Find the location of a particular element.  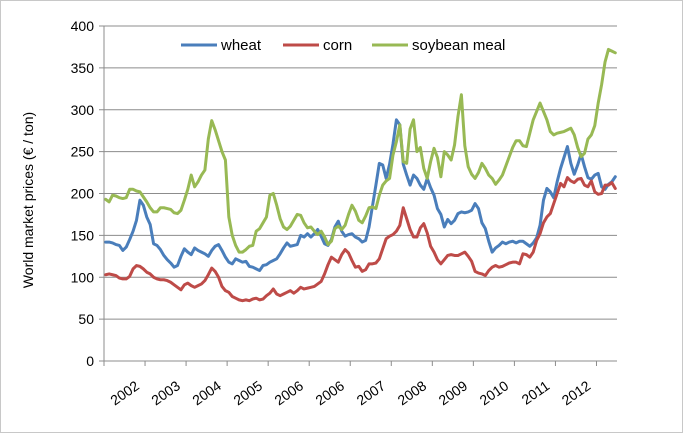

x-tick-label: 2003 is located at coordinates (165, 392).